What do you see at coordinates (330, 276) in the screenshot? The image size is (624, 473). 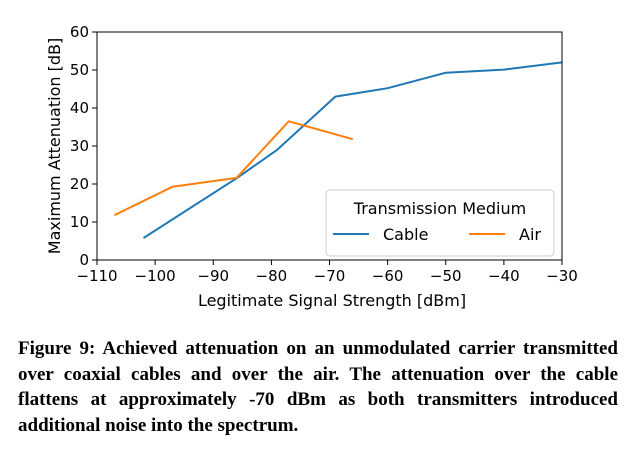 I see `x-tick-label: −70` at bounding box center [330, 276].